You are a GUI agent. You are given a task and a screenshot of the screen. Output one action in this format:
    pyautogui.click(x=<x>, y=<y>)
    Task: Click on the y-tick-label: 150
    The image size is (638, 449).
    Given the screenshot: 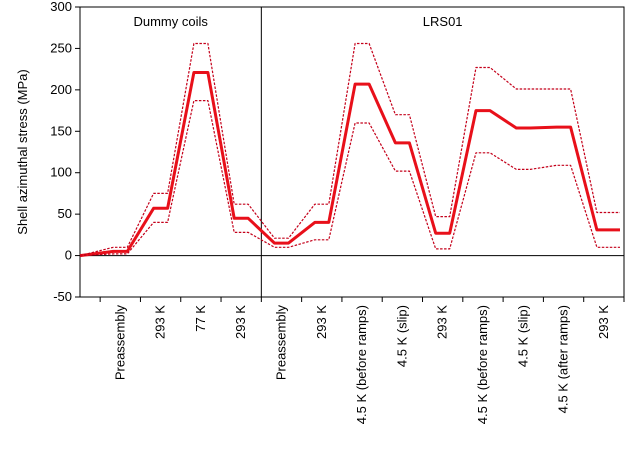 What is the action you would take?
    pyautogui.click(x=61, y=130)
    